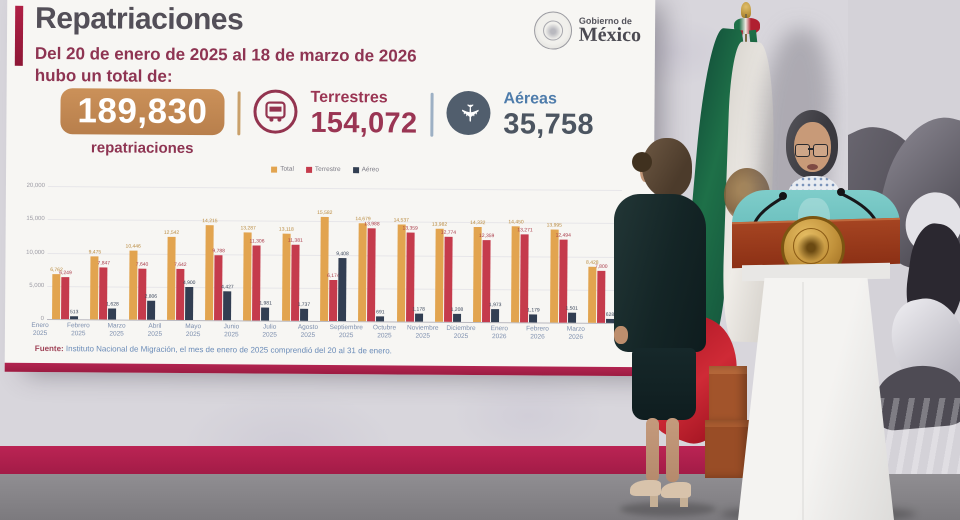  I want to click on terrestres-label: Terrestres, so click(349, 97).